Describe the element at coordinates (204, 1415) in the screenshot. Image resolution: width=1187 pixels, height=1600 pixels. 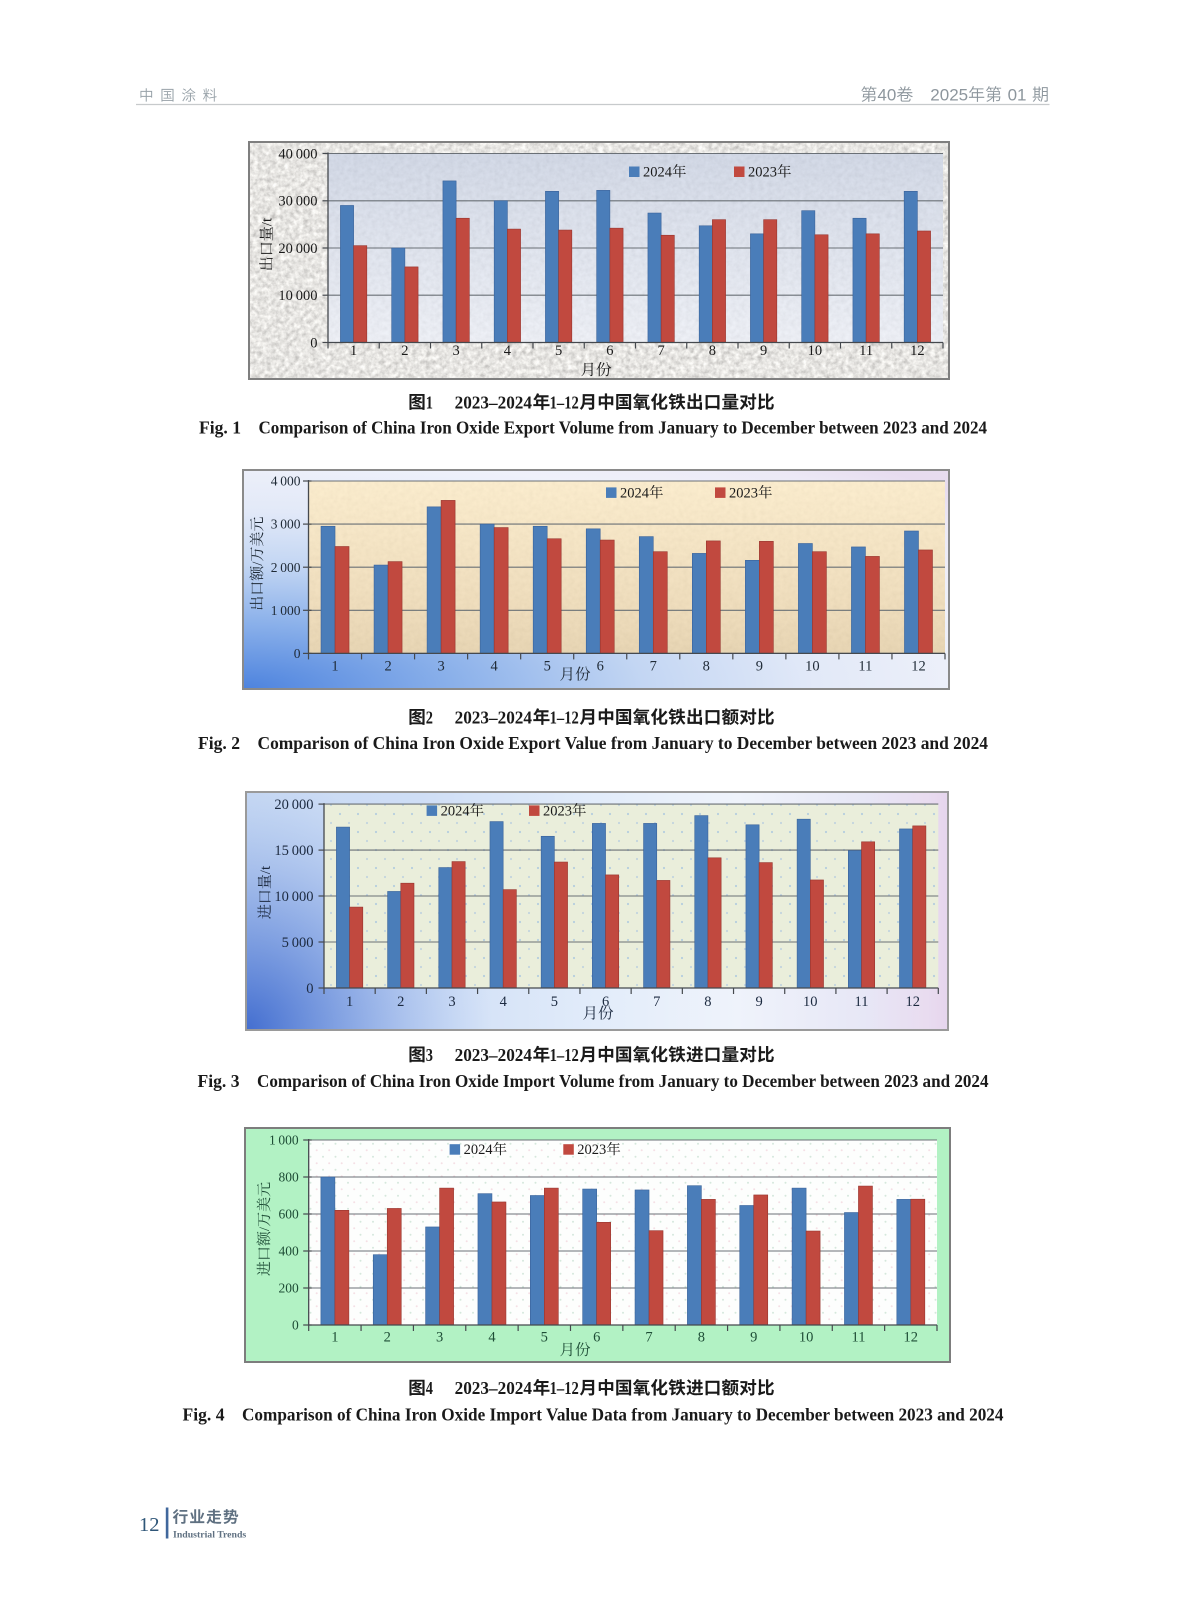
I see `svg-text: Fig. 4` at that location.